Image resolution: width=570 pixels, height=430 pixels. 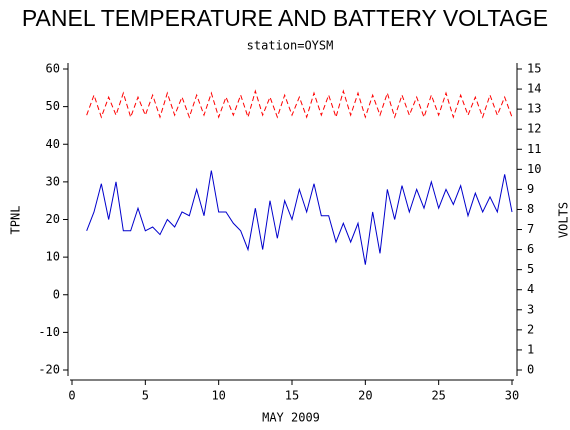 I want to click on y2-tick-label: 9, so click(x=530, y=189).